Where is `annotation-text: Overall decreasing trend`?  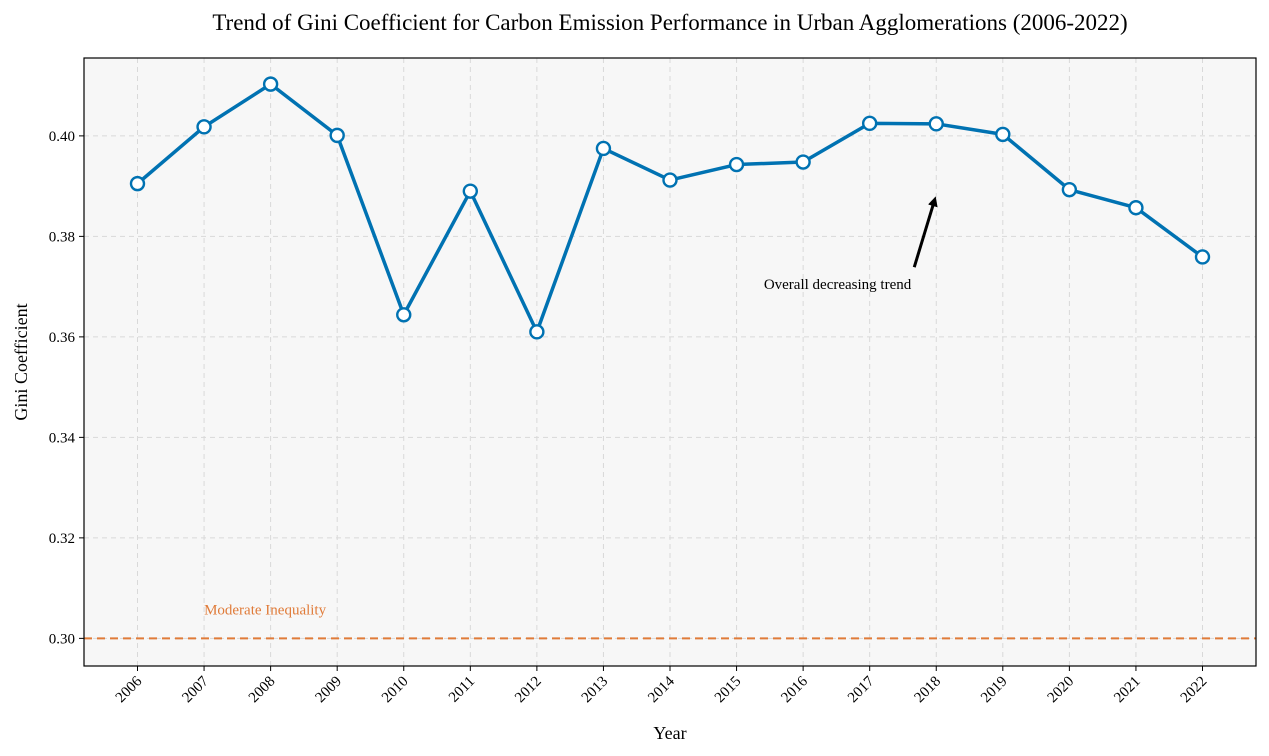 annotation-text: Overall decreasing trend is located at coordinates (838, 285).